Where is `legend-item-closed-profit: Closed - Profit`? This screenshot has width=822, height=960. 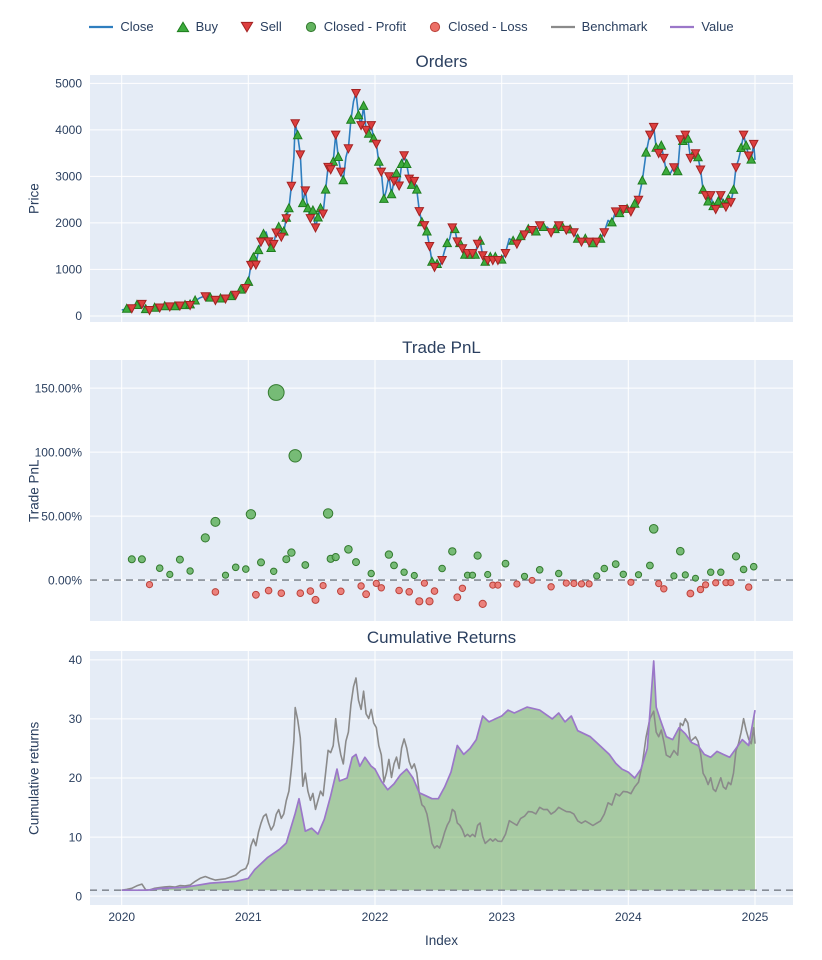
legend-item-closed-profit: Closed - Profit is located at coordinates (355, 26).